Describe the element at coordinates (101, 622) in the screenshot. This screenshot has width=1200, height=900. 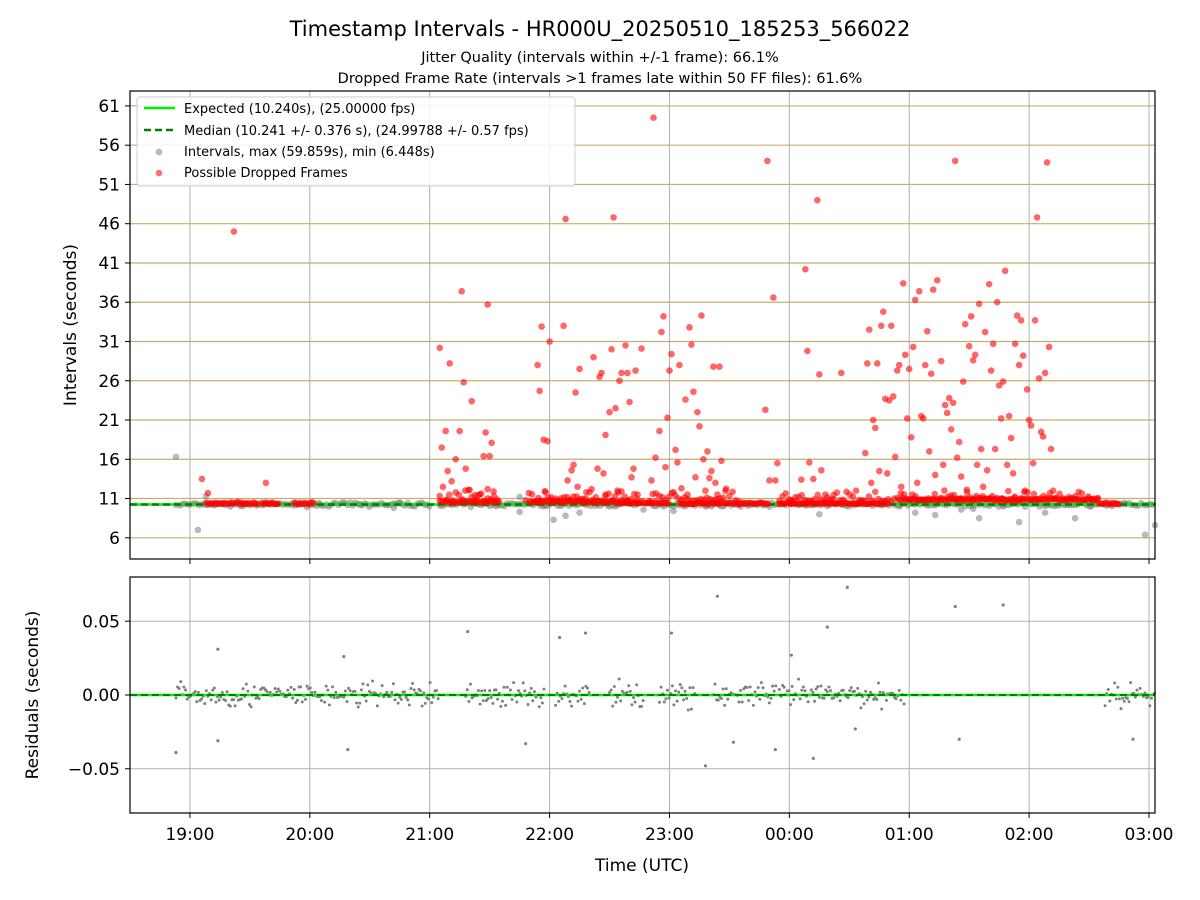
I see `residuals-y-tick-label: 0.05` at that location.